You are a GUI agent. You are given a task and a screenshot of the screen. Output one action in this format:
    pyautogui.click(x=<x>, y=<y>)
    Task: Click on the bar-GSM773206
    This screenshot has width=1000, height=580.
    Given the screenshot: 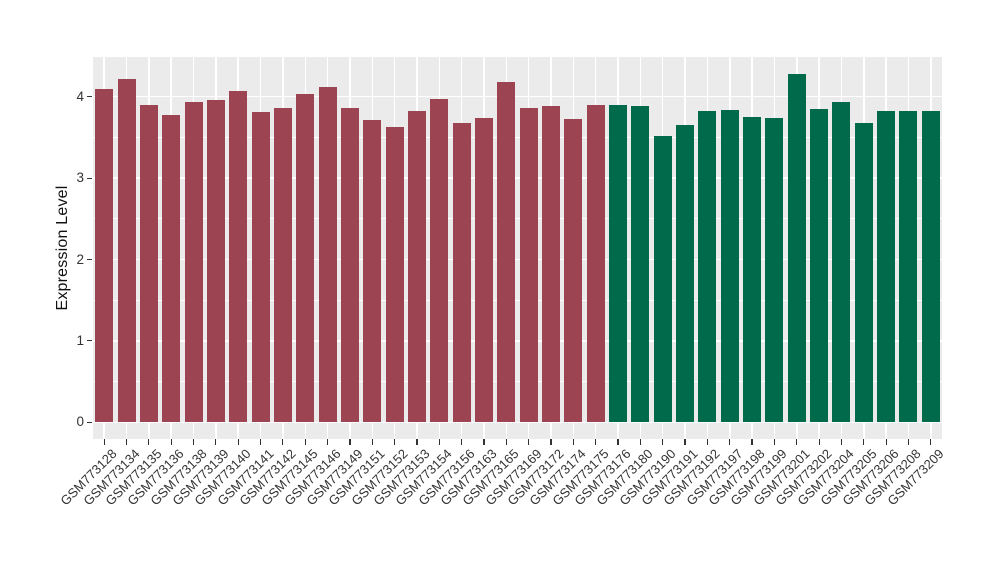 What is the action you would take?
    pyautogui.click(x=886, y=267)
    